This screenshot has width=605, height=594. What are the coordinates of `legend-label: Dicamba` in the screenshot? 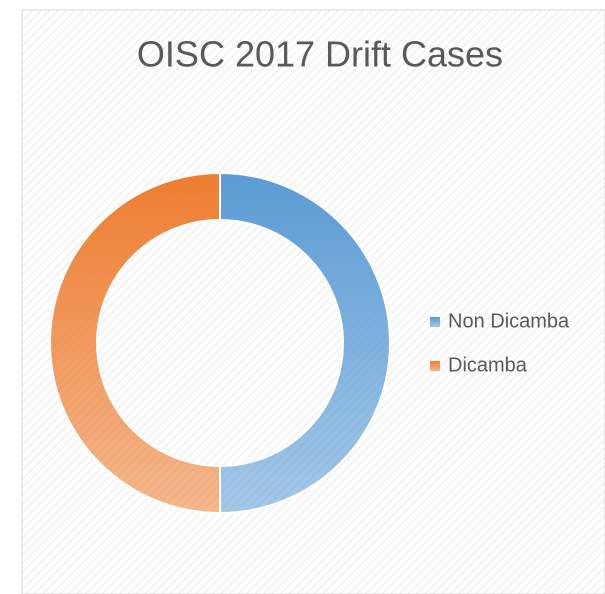 It's located at (488, 365).